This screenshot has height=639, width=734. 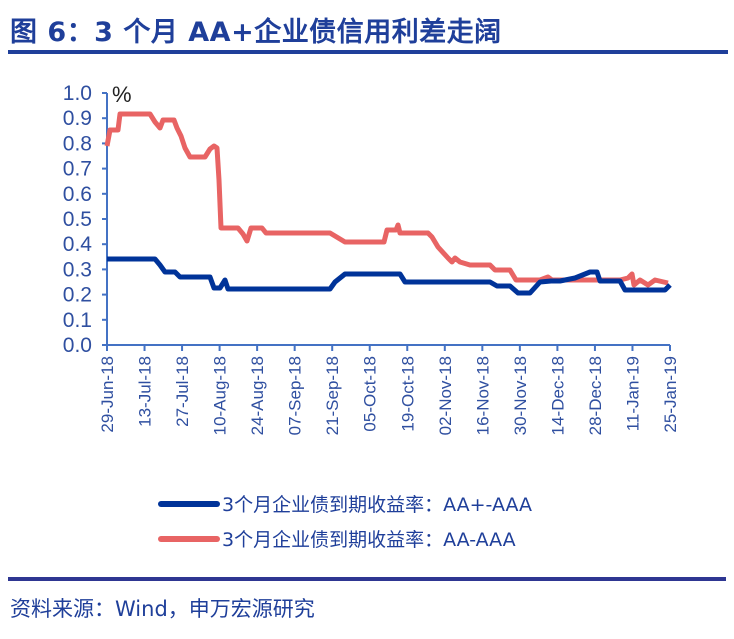 I want to click on x-tick-label: 02-Nov-18, so click(x=445, y=395).